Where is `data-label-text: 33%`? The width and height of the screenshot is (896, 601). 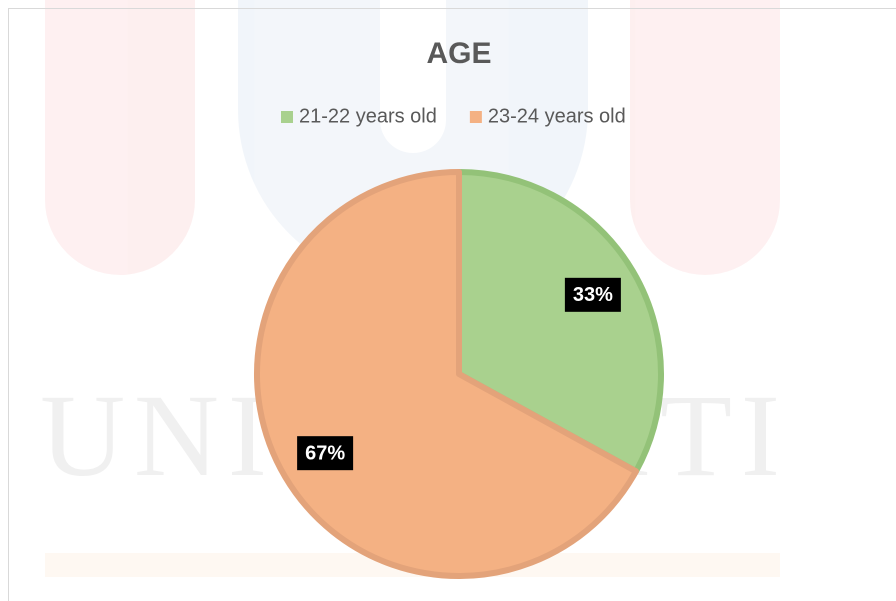 data-label-text: 33% is located at coordinates (593, 295).